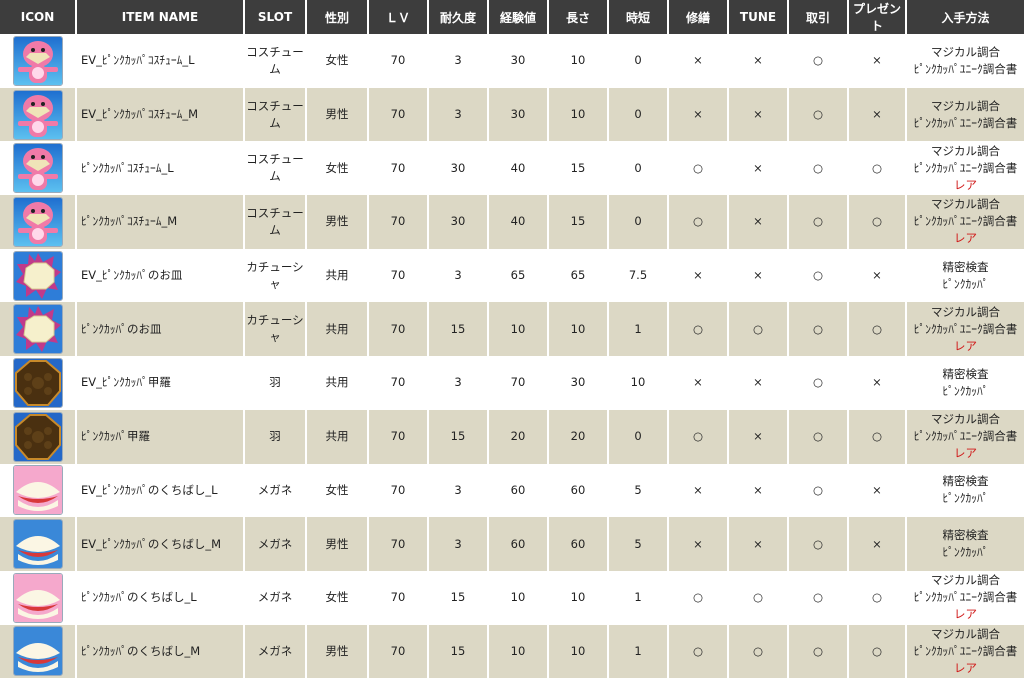 This screenshot has width=1024, height=678. Describe the element at coordinates (637, 383) in the screenshot. I see `time-shorten: 10` at that location.